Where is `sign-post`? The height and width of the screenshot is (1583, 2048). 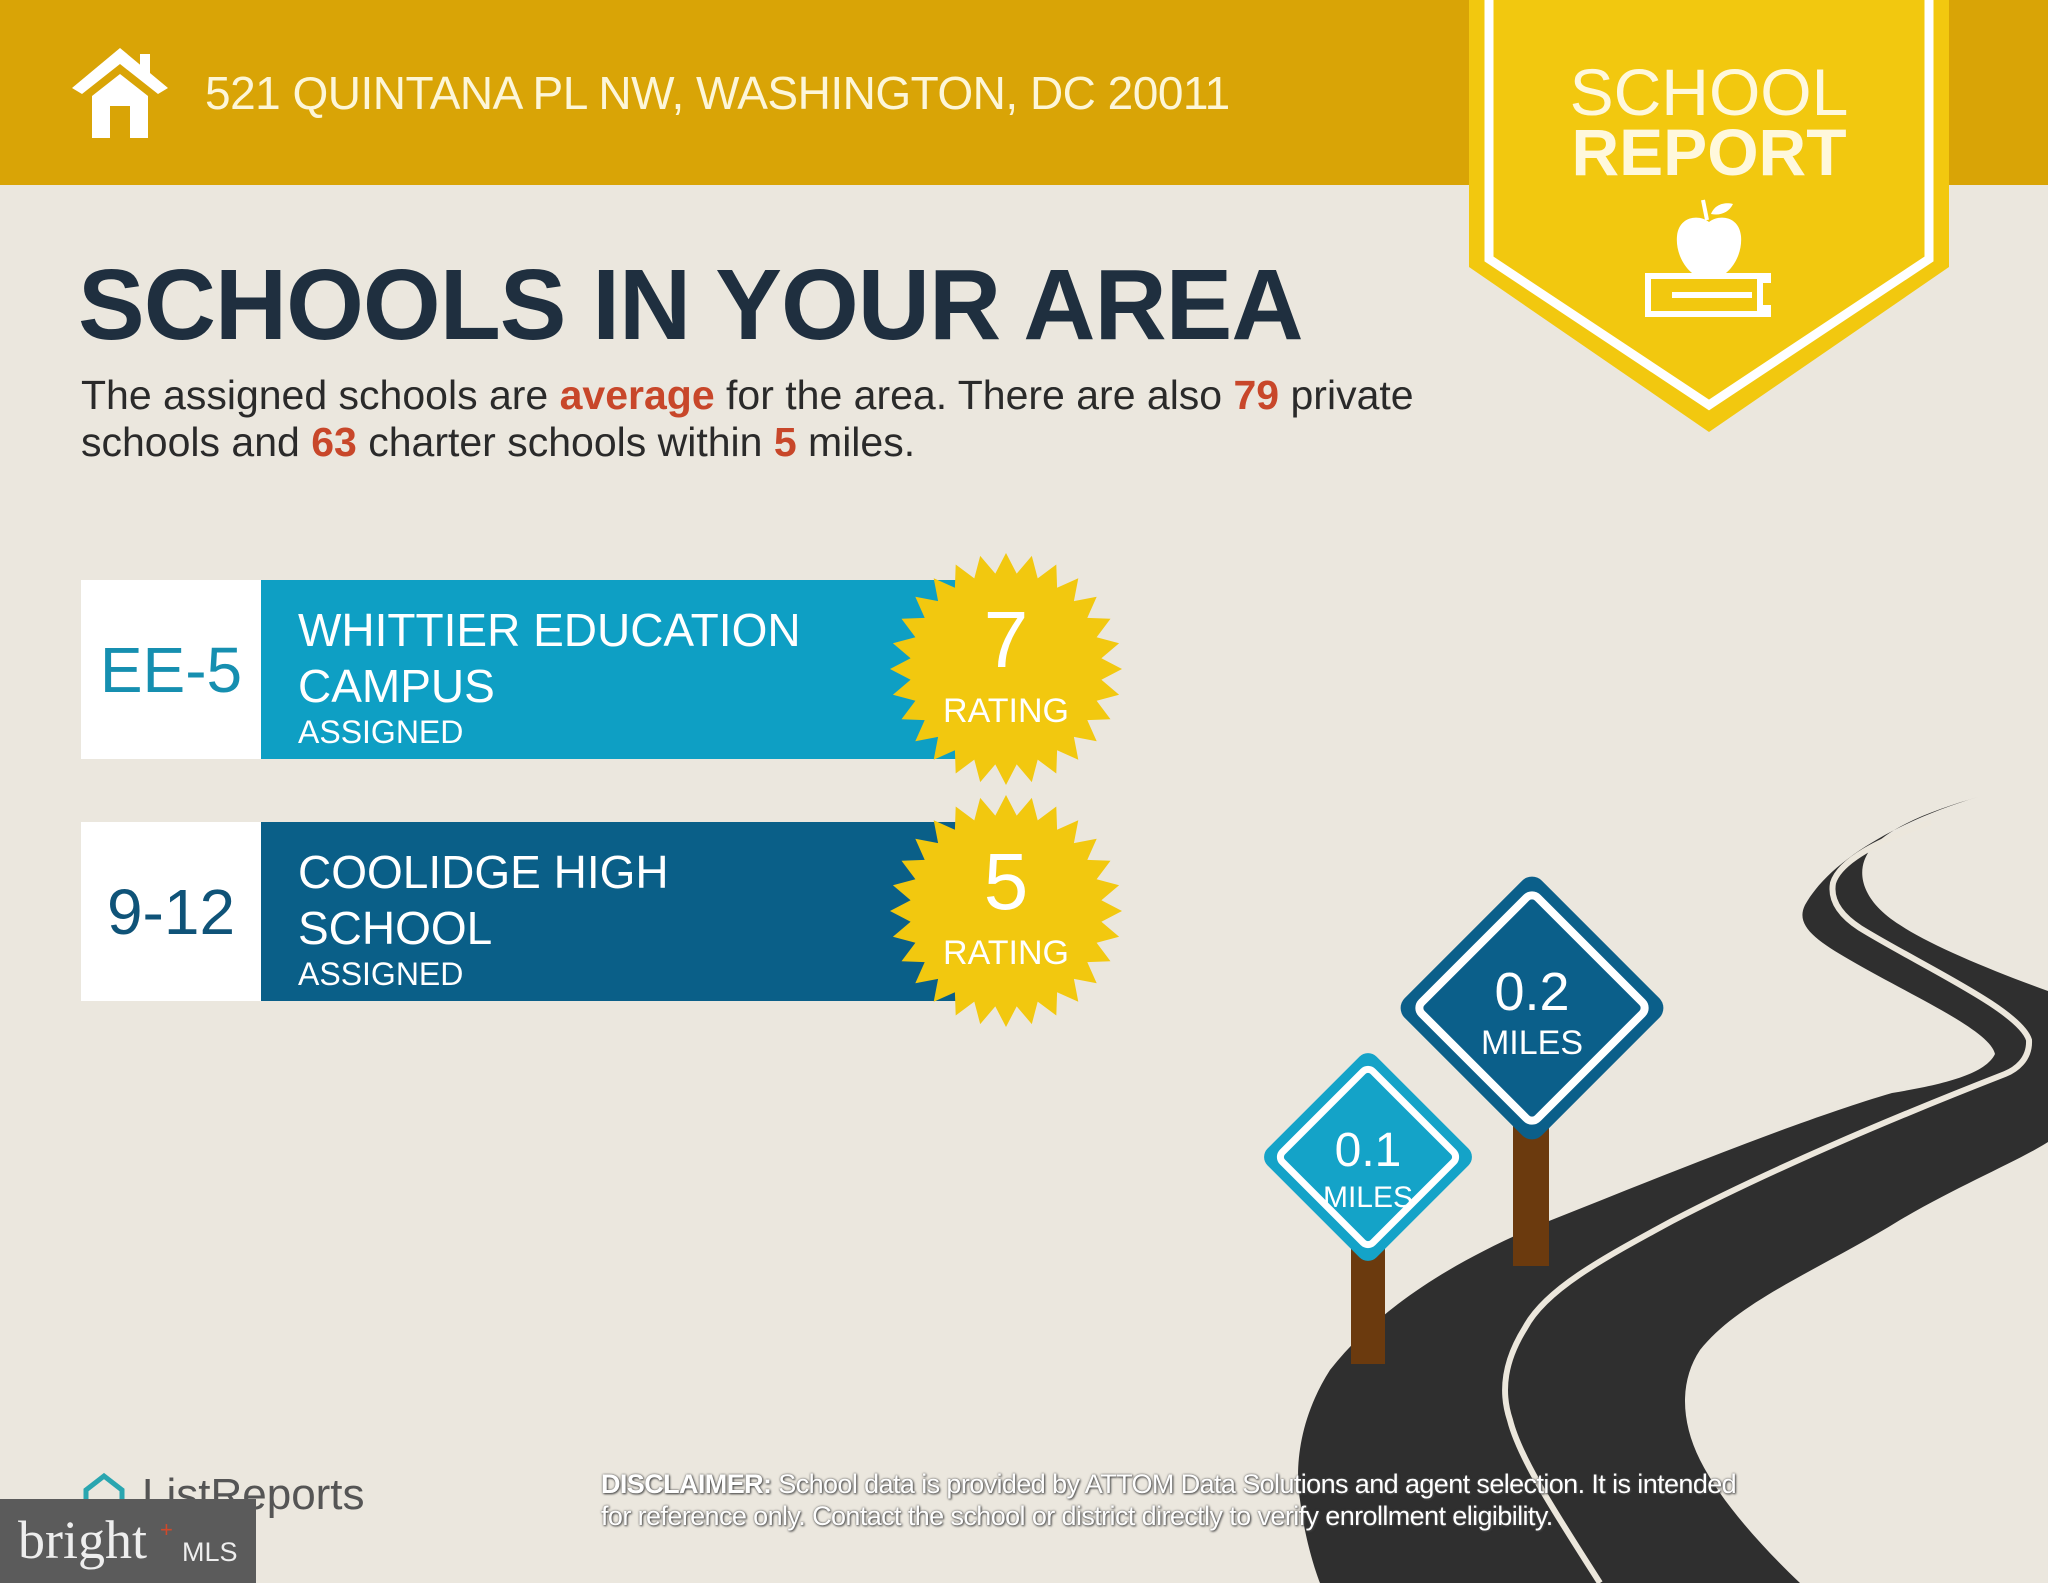 sign-post is located at coordinates (1531, 1193).